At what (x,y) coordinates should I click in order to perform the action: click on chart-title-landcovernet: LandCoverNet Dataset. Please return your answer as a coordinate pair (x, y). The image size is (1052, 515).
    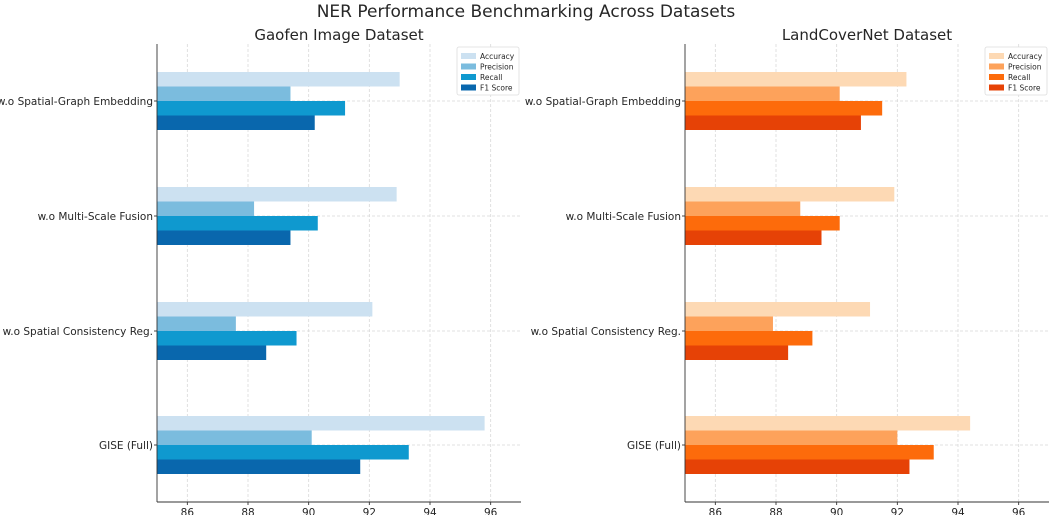
    Looking at the image, I should click on (867, 35).